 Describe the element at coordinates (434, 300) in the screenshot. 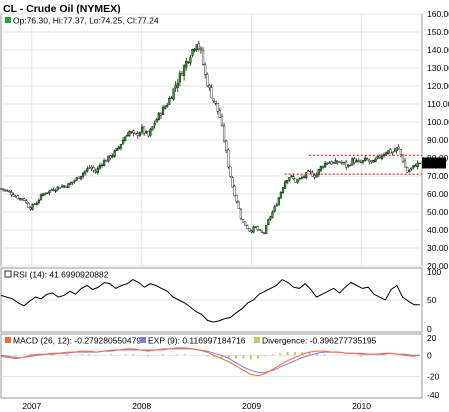

I see `rsi-y-axis: 0 50 100` at that location.